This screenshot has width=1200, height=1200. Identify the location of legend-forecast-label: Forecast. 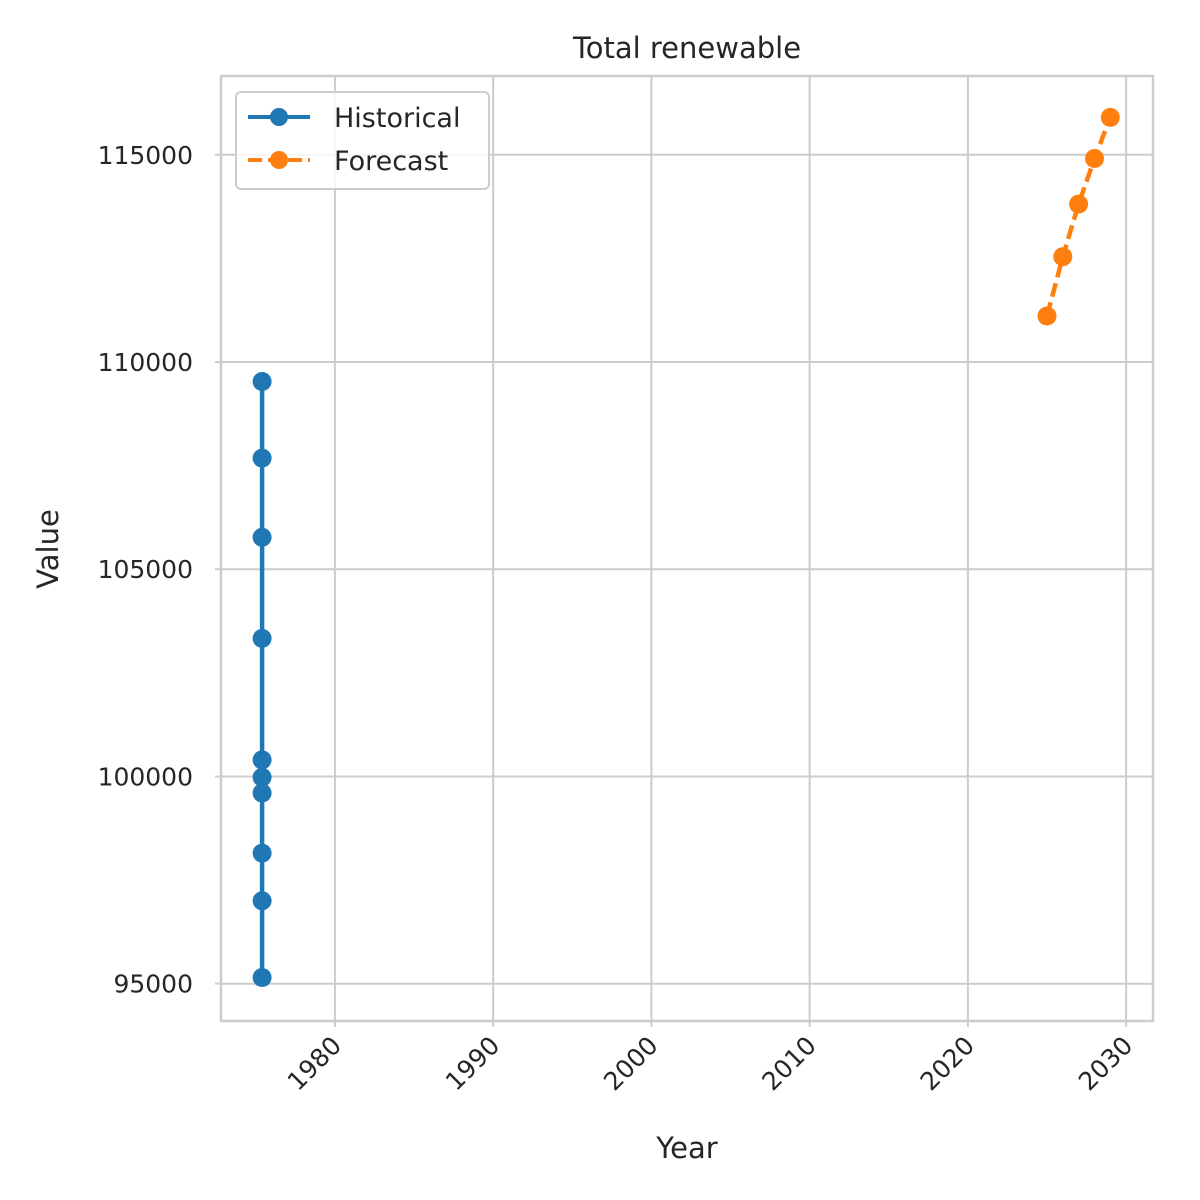
(391, 161).